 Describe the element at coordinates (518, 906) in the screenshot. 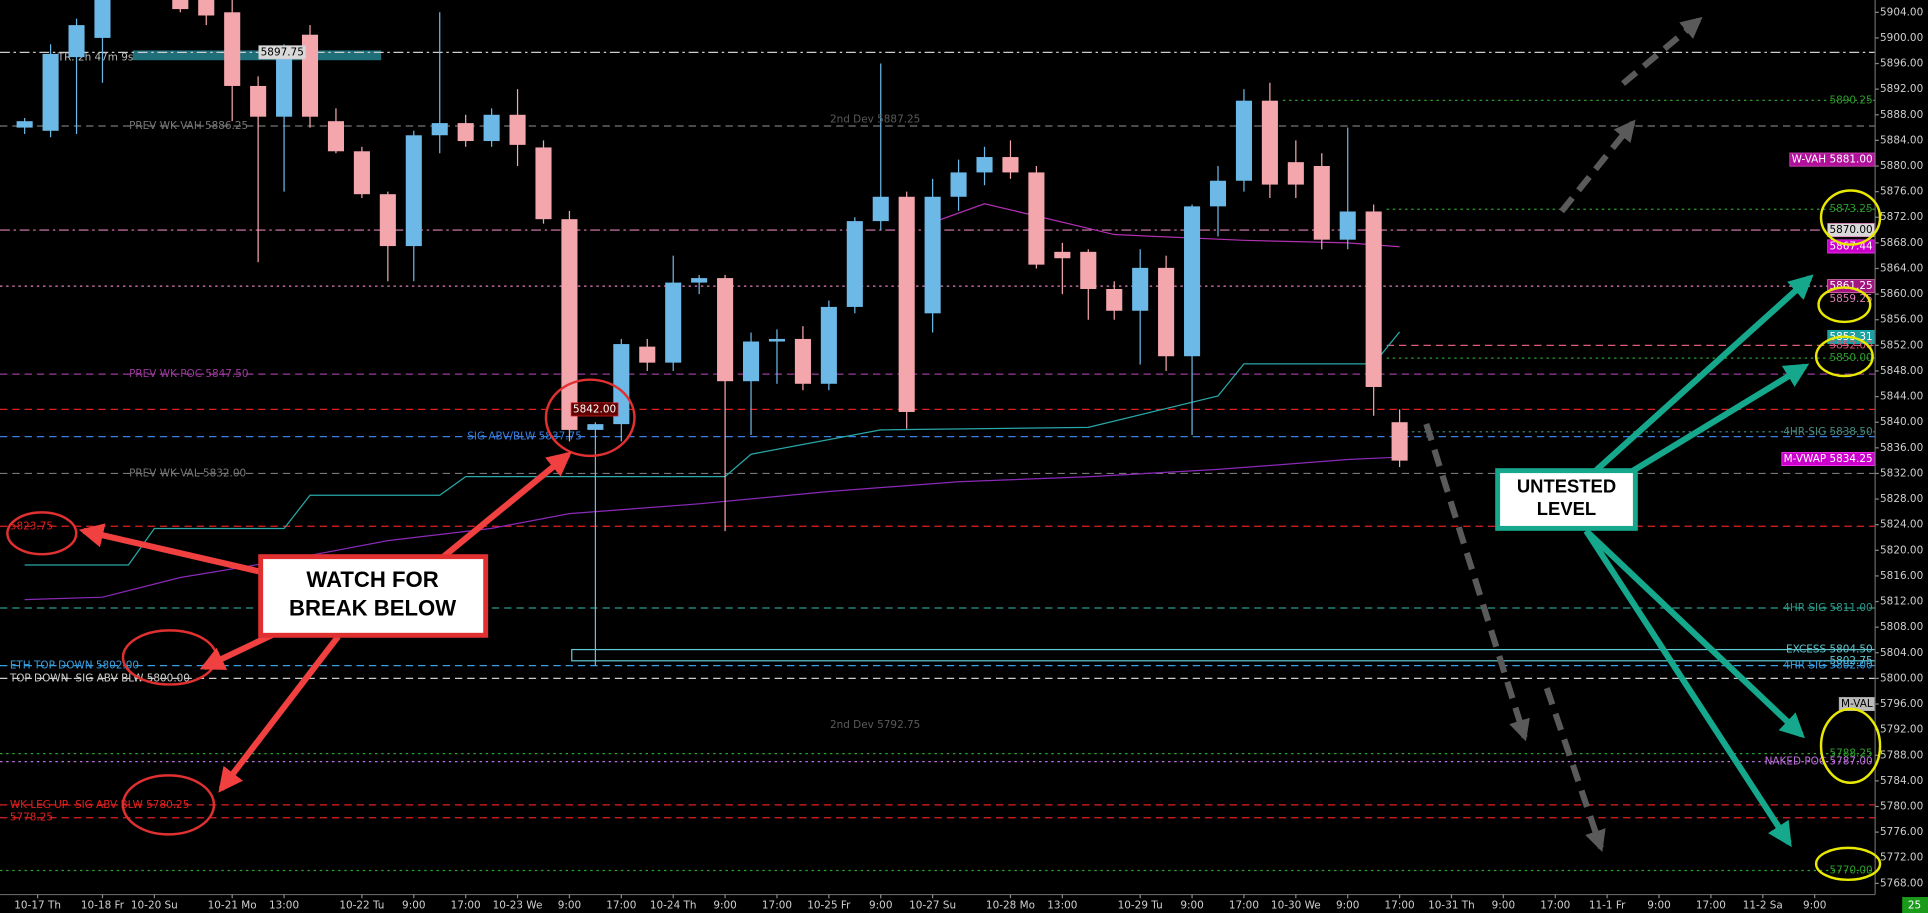

I see `x-tick-label: 10-23 We` at that location.